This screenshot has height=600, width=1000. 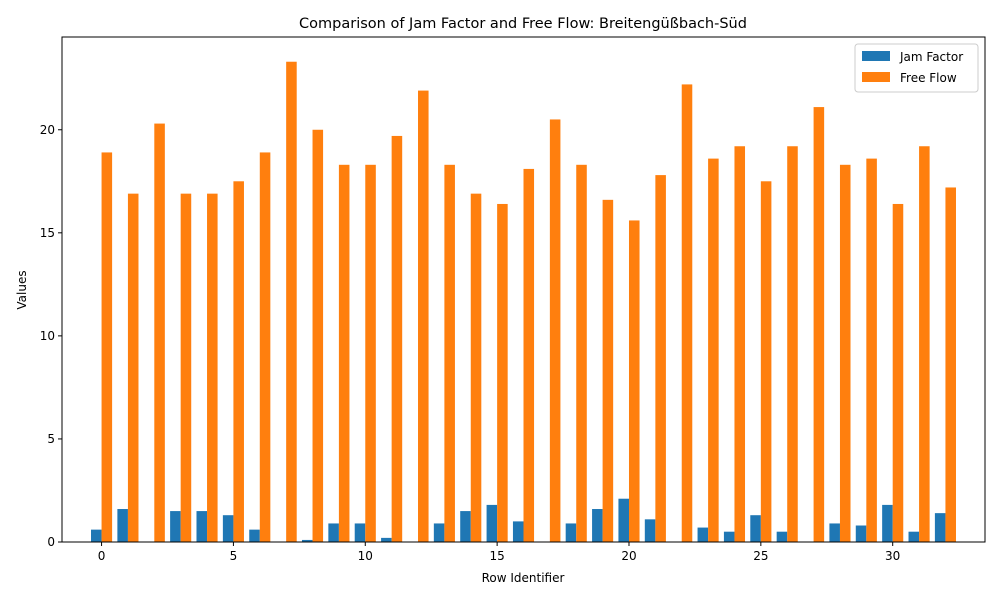 What do you see at coordinates (51, 542) in the screenshot?
I see `y-tick-label-0: 0` at bounding box center [51, 542].